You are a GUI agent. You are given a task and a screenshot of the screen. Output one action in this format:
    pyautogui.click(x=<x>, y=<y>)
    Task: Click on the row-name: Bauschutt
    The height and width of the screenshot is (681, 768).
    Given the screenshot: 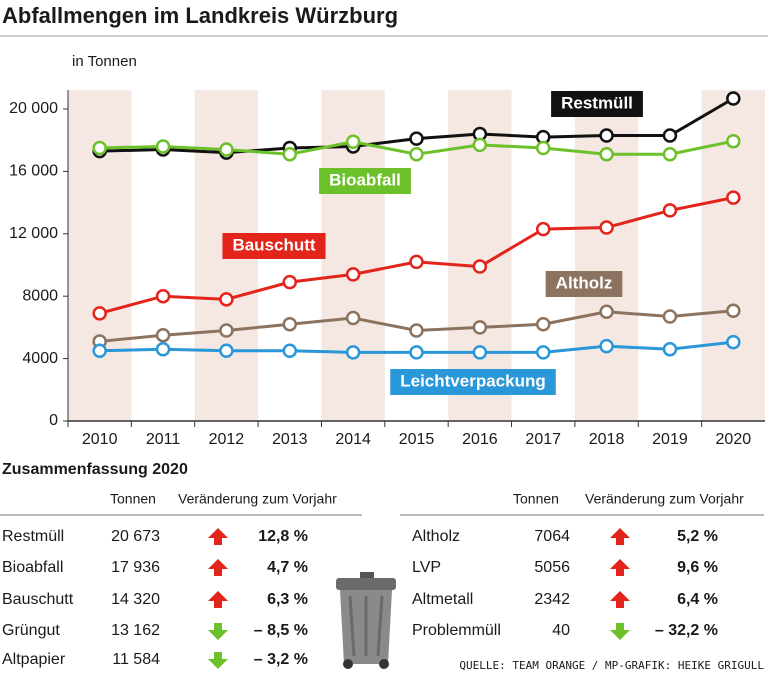 What is the action you would take?
    pyautogui.click(x=38, y=599)
    